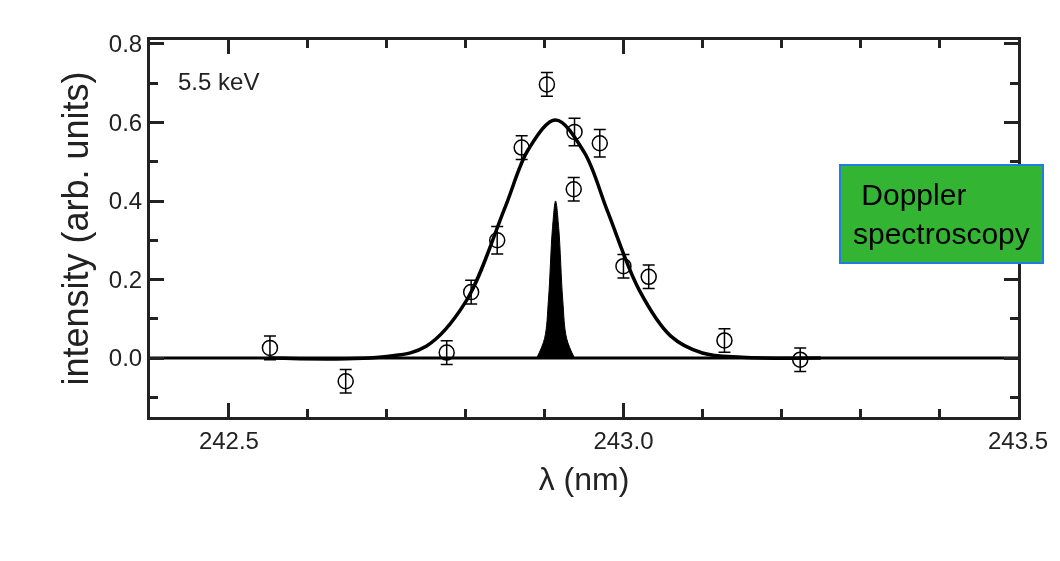 This screenshot has height=561, width=1060. What do you see at coordinates (125, 358) in the screenshot?
I see `y-tick-label: 0.0` at bounding box center [125, 358].